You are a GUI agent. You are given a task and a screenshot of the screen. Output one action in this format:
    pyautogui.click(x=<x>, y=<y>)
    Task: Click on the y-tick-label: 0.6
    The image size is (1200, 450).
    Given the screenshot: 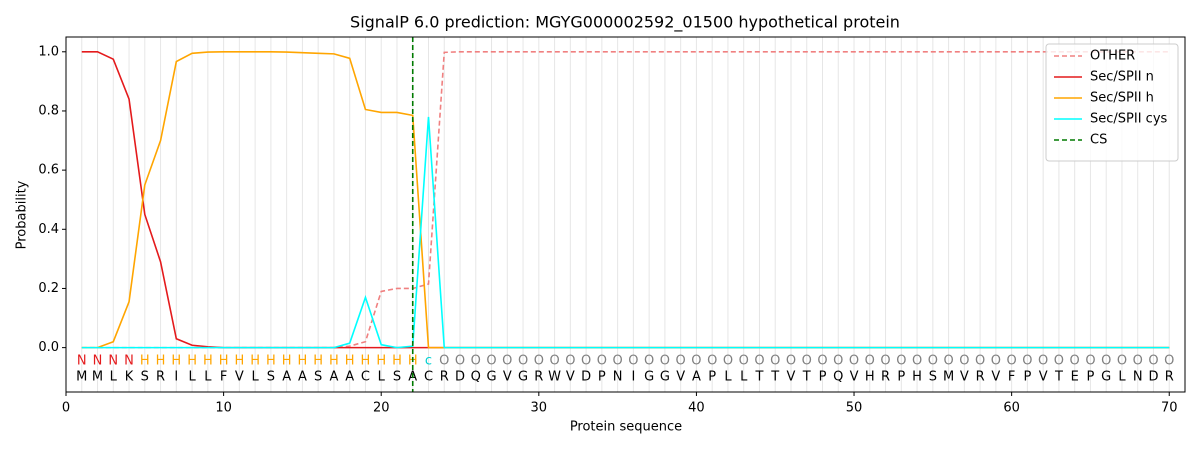 What is the action you would take?
    pyautogui.click(x=48, y=170)
    